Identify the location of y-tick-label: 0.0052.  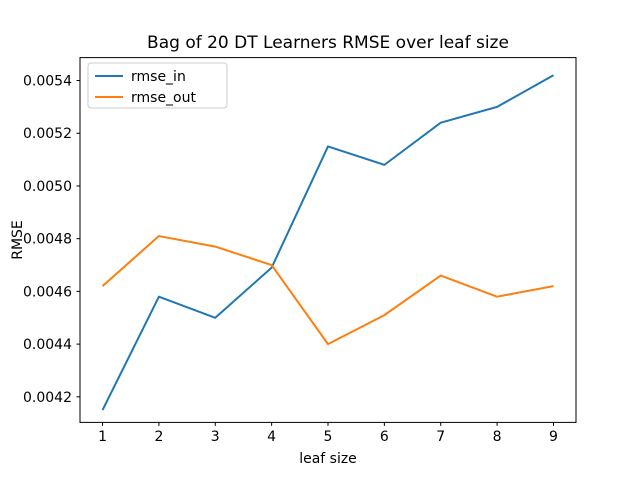
(47, 134).